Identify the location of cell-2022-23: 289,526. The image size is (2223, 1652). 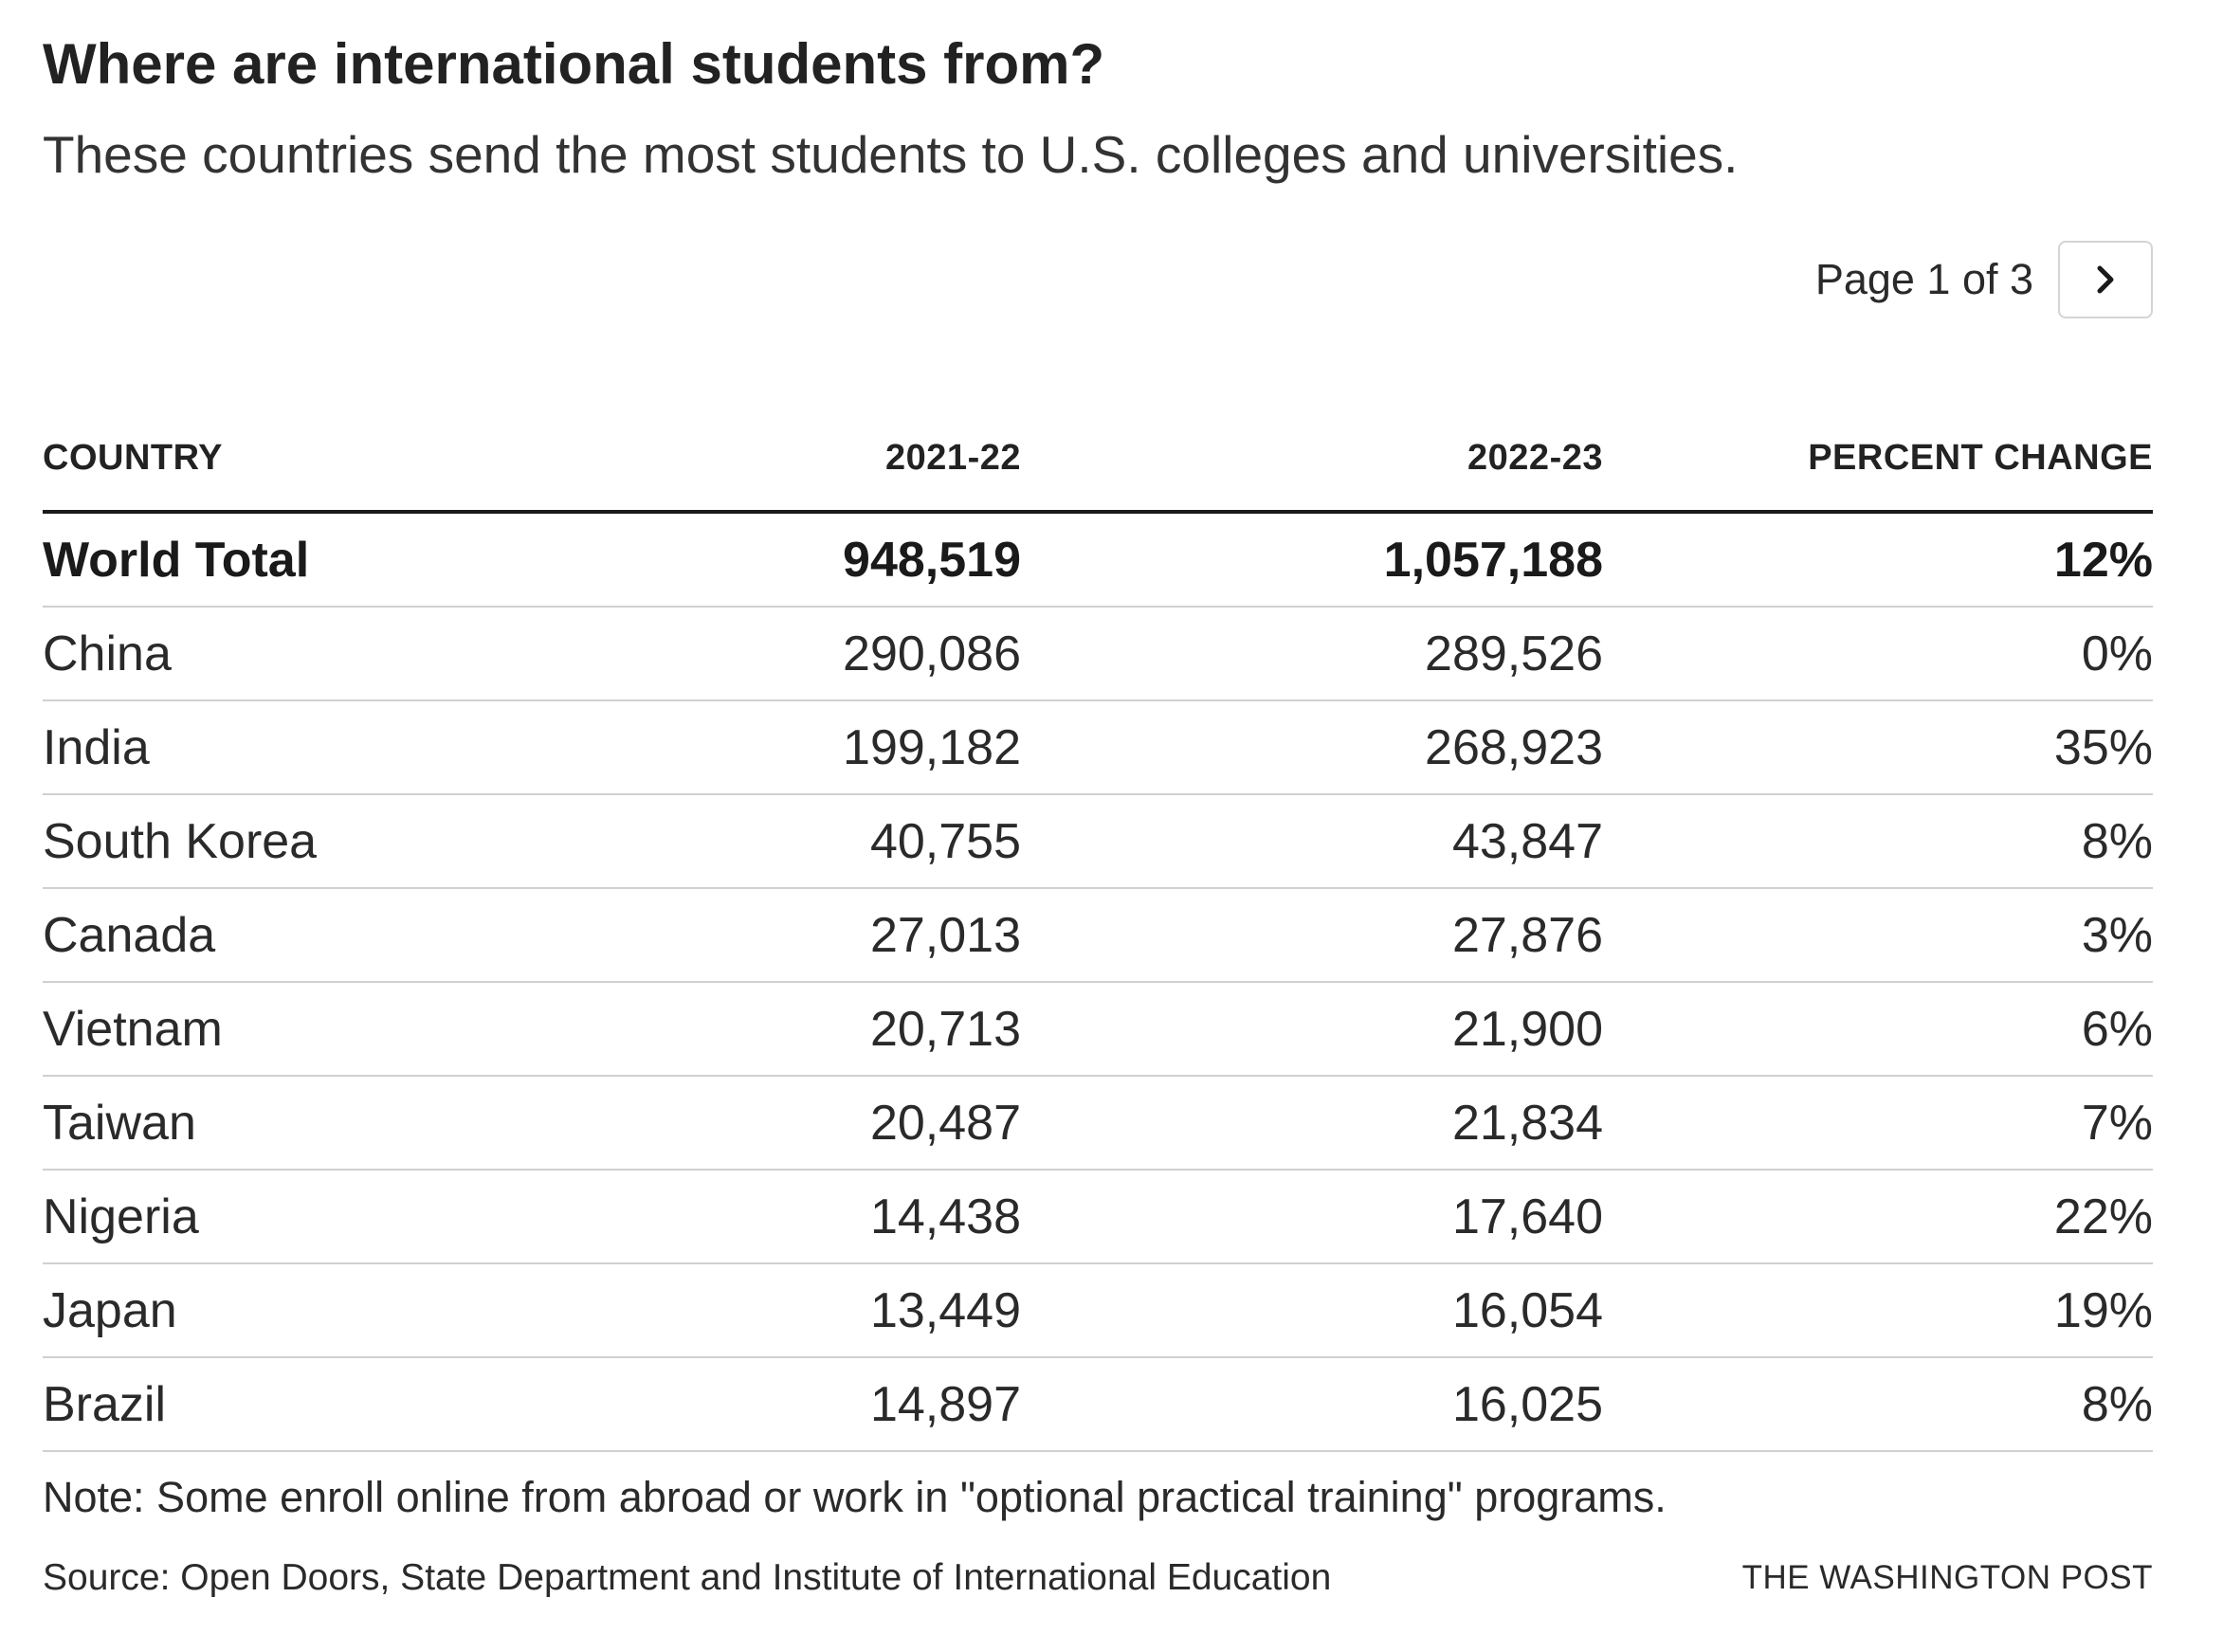
(1312, 654).